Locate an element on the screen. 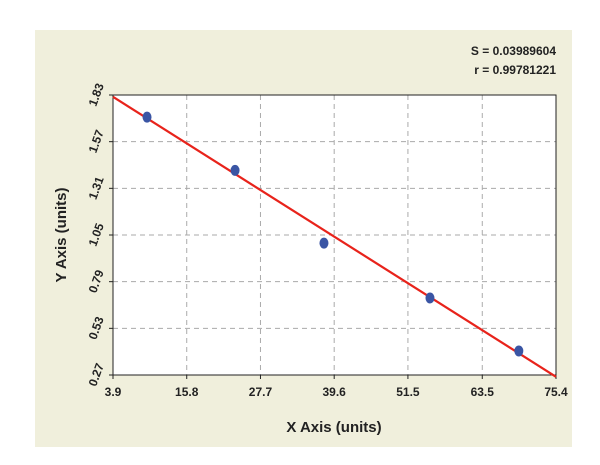 This screenshot has height=465, width=600. x-tick-label: 3.9 is located at coordinates (113, 392).